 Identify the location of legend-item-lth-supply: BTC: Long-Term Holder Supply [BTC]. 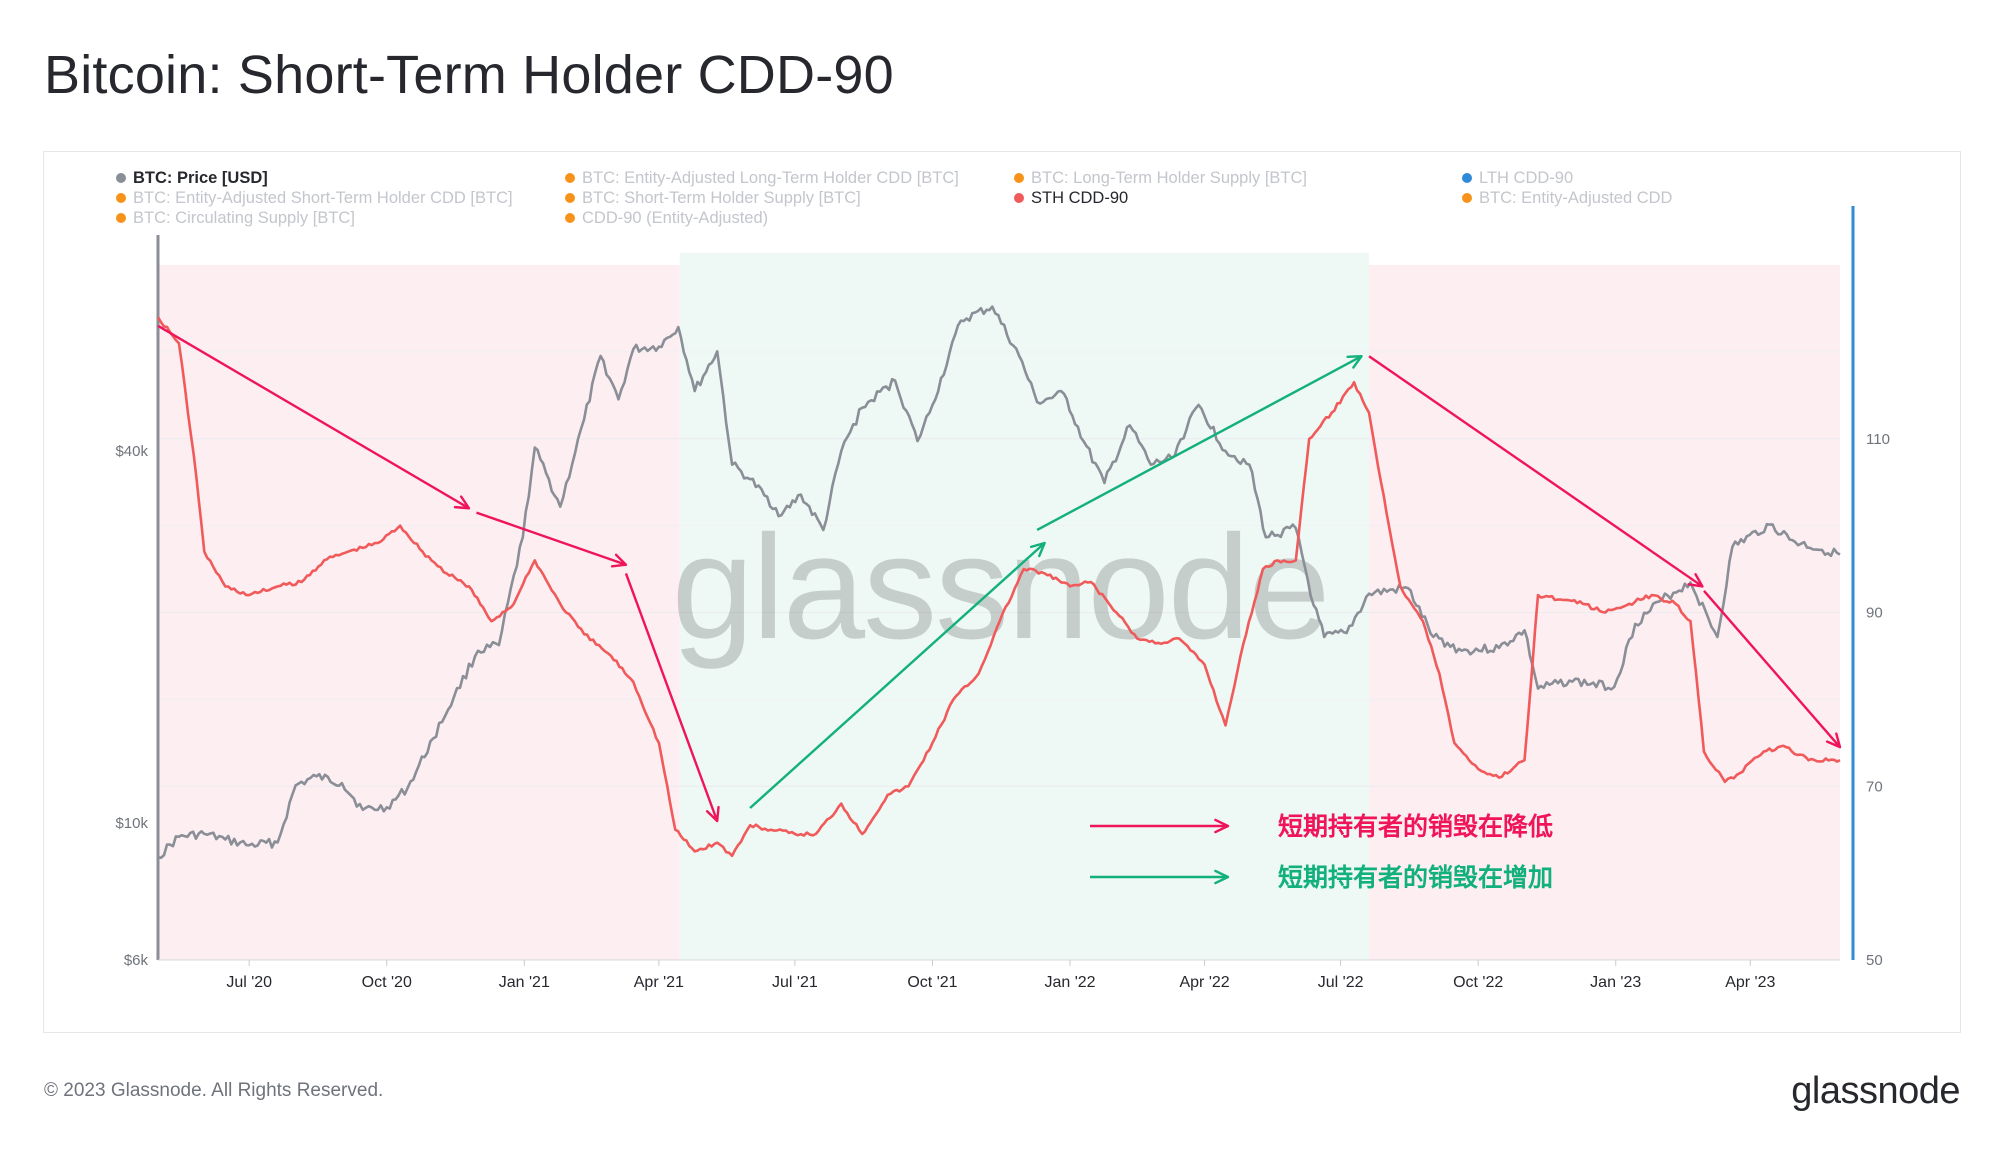
(1160, 178).